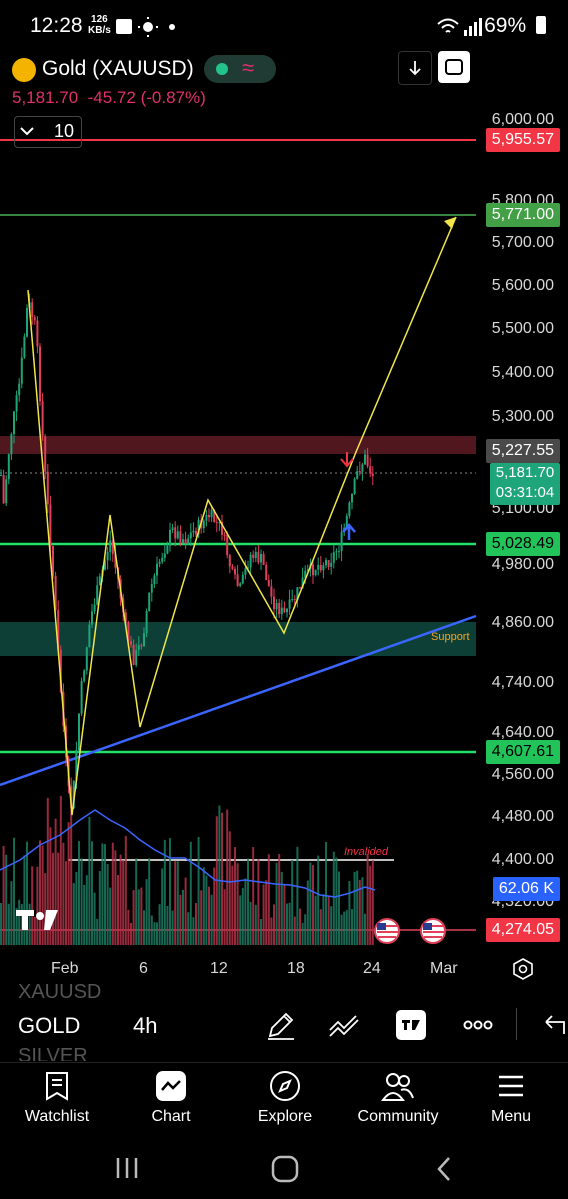 The height and width of the screenshot is (1199, 568). Describe the element at coordinates (526, 889) in the screenshot. I see `volume-tag: 62.06 K` at that location.